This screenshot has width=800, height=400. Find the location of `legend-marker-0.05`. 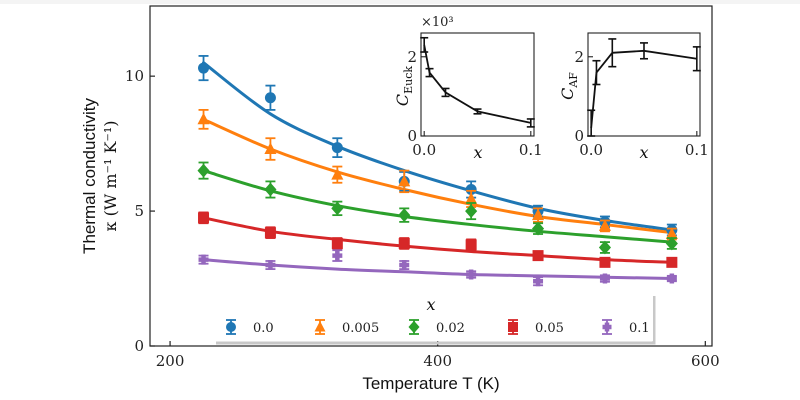

legend-marker-0.05 is located at coordinates (513, 327).